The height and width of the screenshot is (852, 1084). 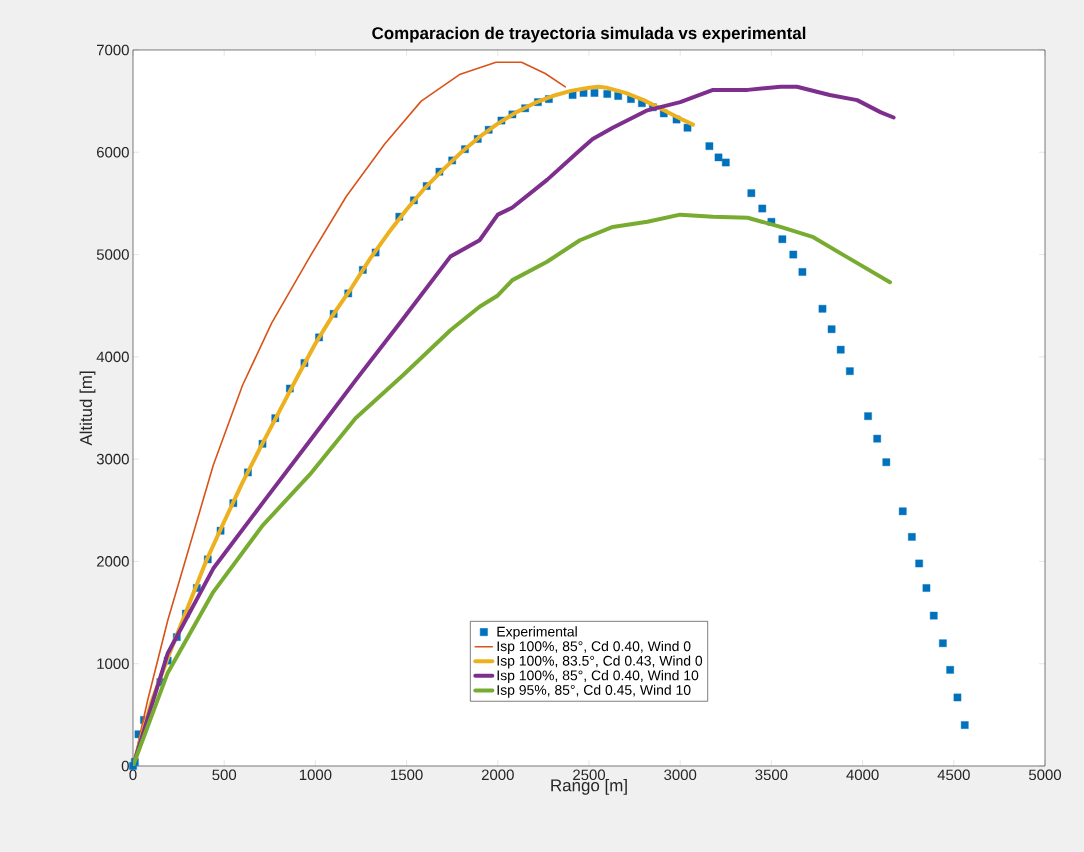 I want to click on x-tick-label: 500, so click(x=224, y=775).